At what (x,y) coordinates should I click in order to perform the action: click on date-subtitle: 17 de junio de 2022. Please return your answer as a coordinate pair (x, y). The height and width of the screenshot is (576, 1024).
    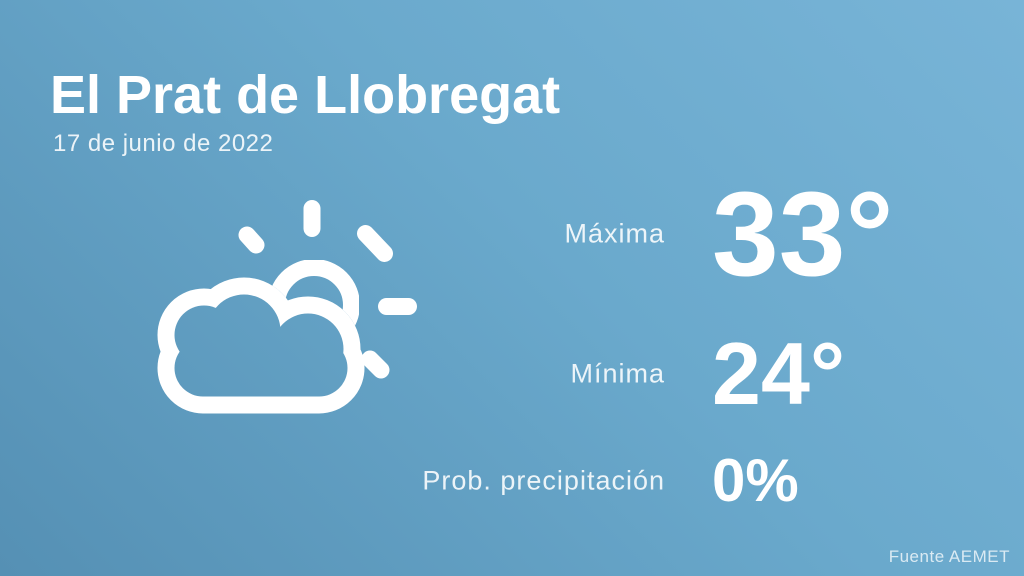
    Looking at the image, I should click on (163, 143).